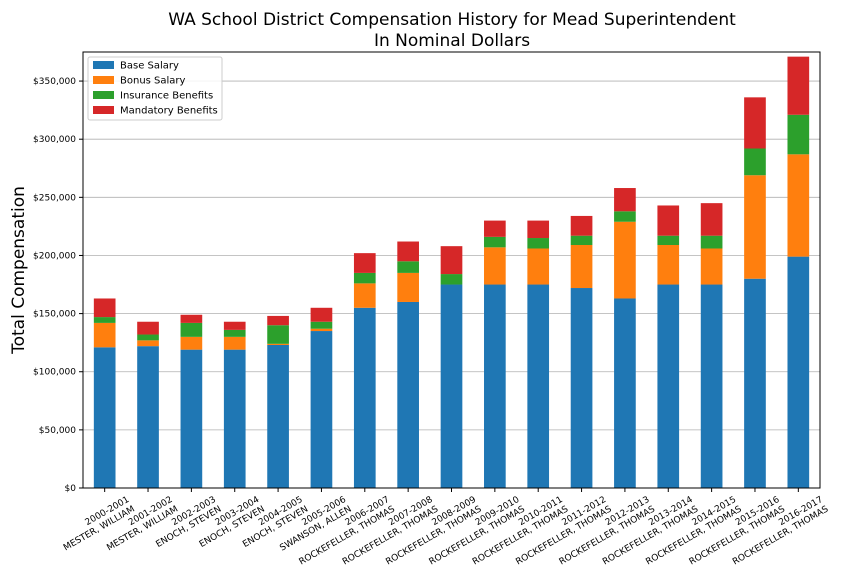 This screenshot has width=864, height=576. I want to click on y-tick-label: $100,000, so click(54, 373).